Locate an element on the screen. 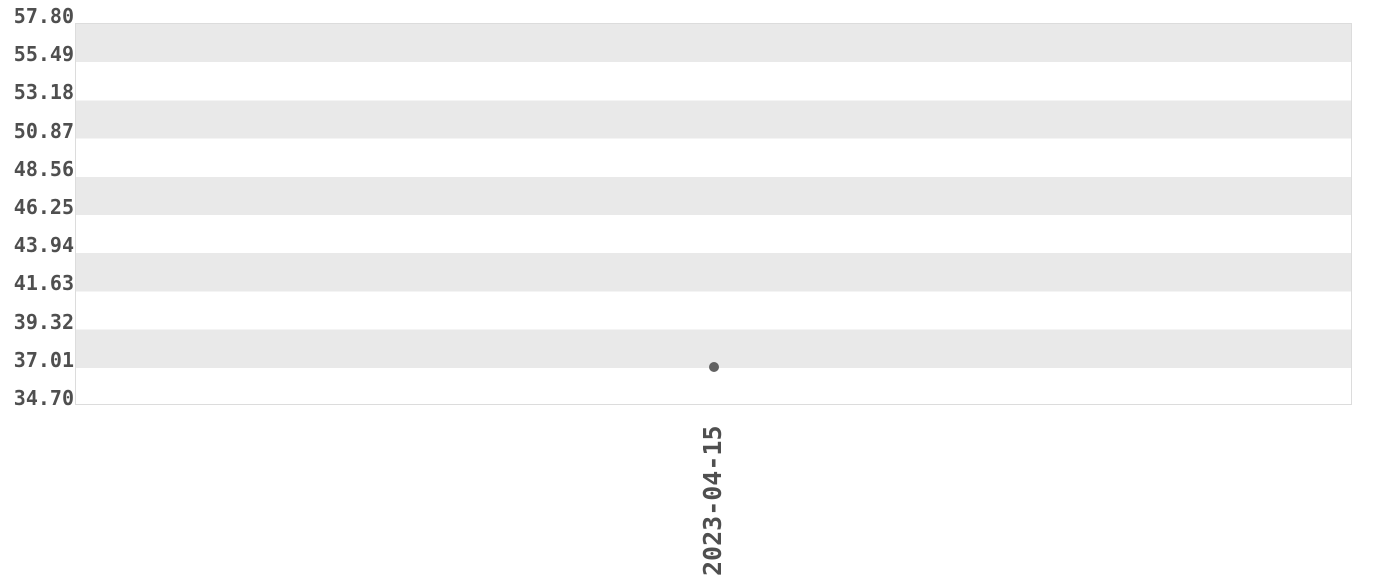  y-tick-label: 48.56 is located at coordinates (43, 168).